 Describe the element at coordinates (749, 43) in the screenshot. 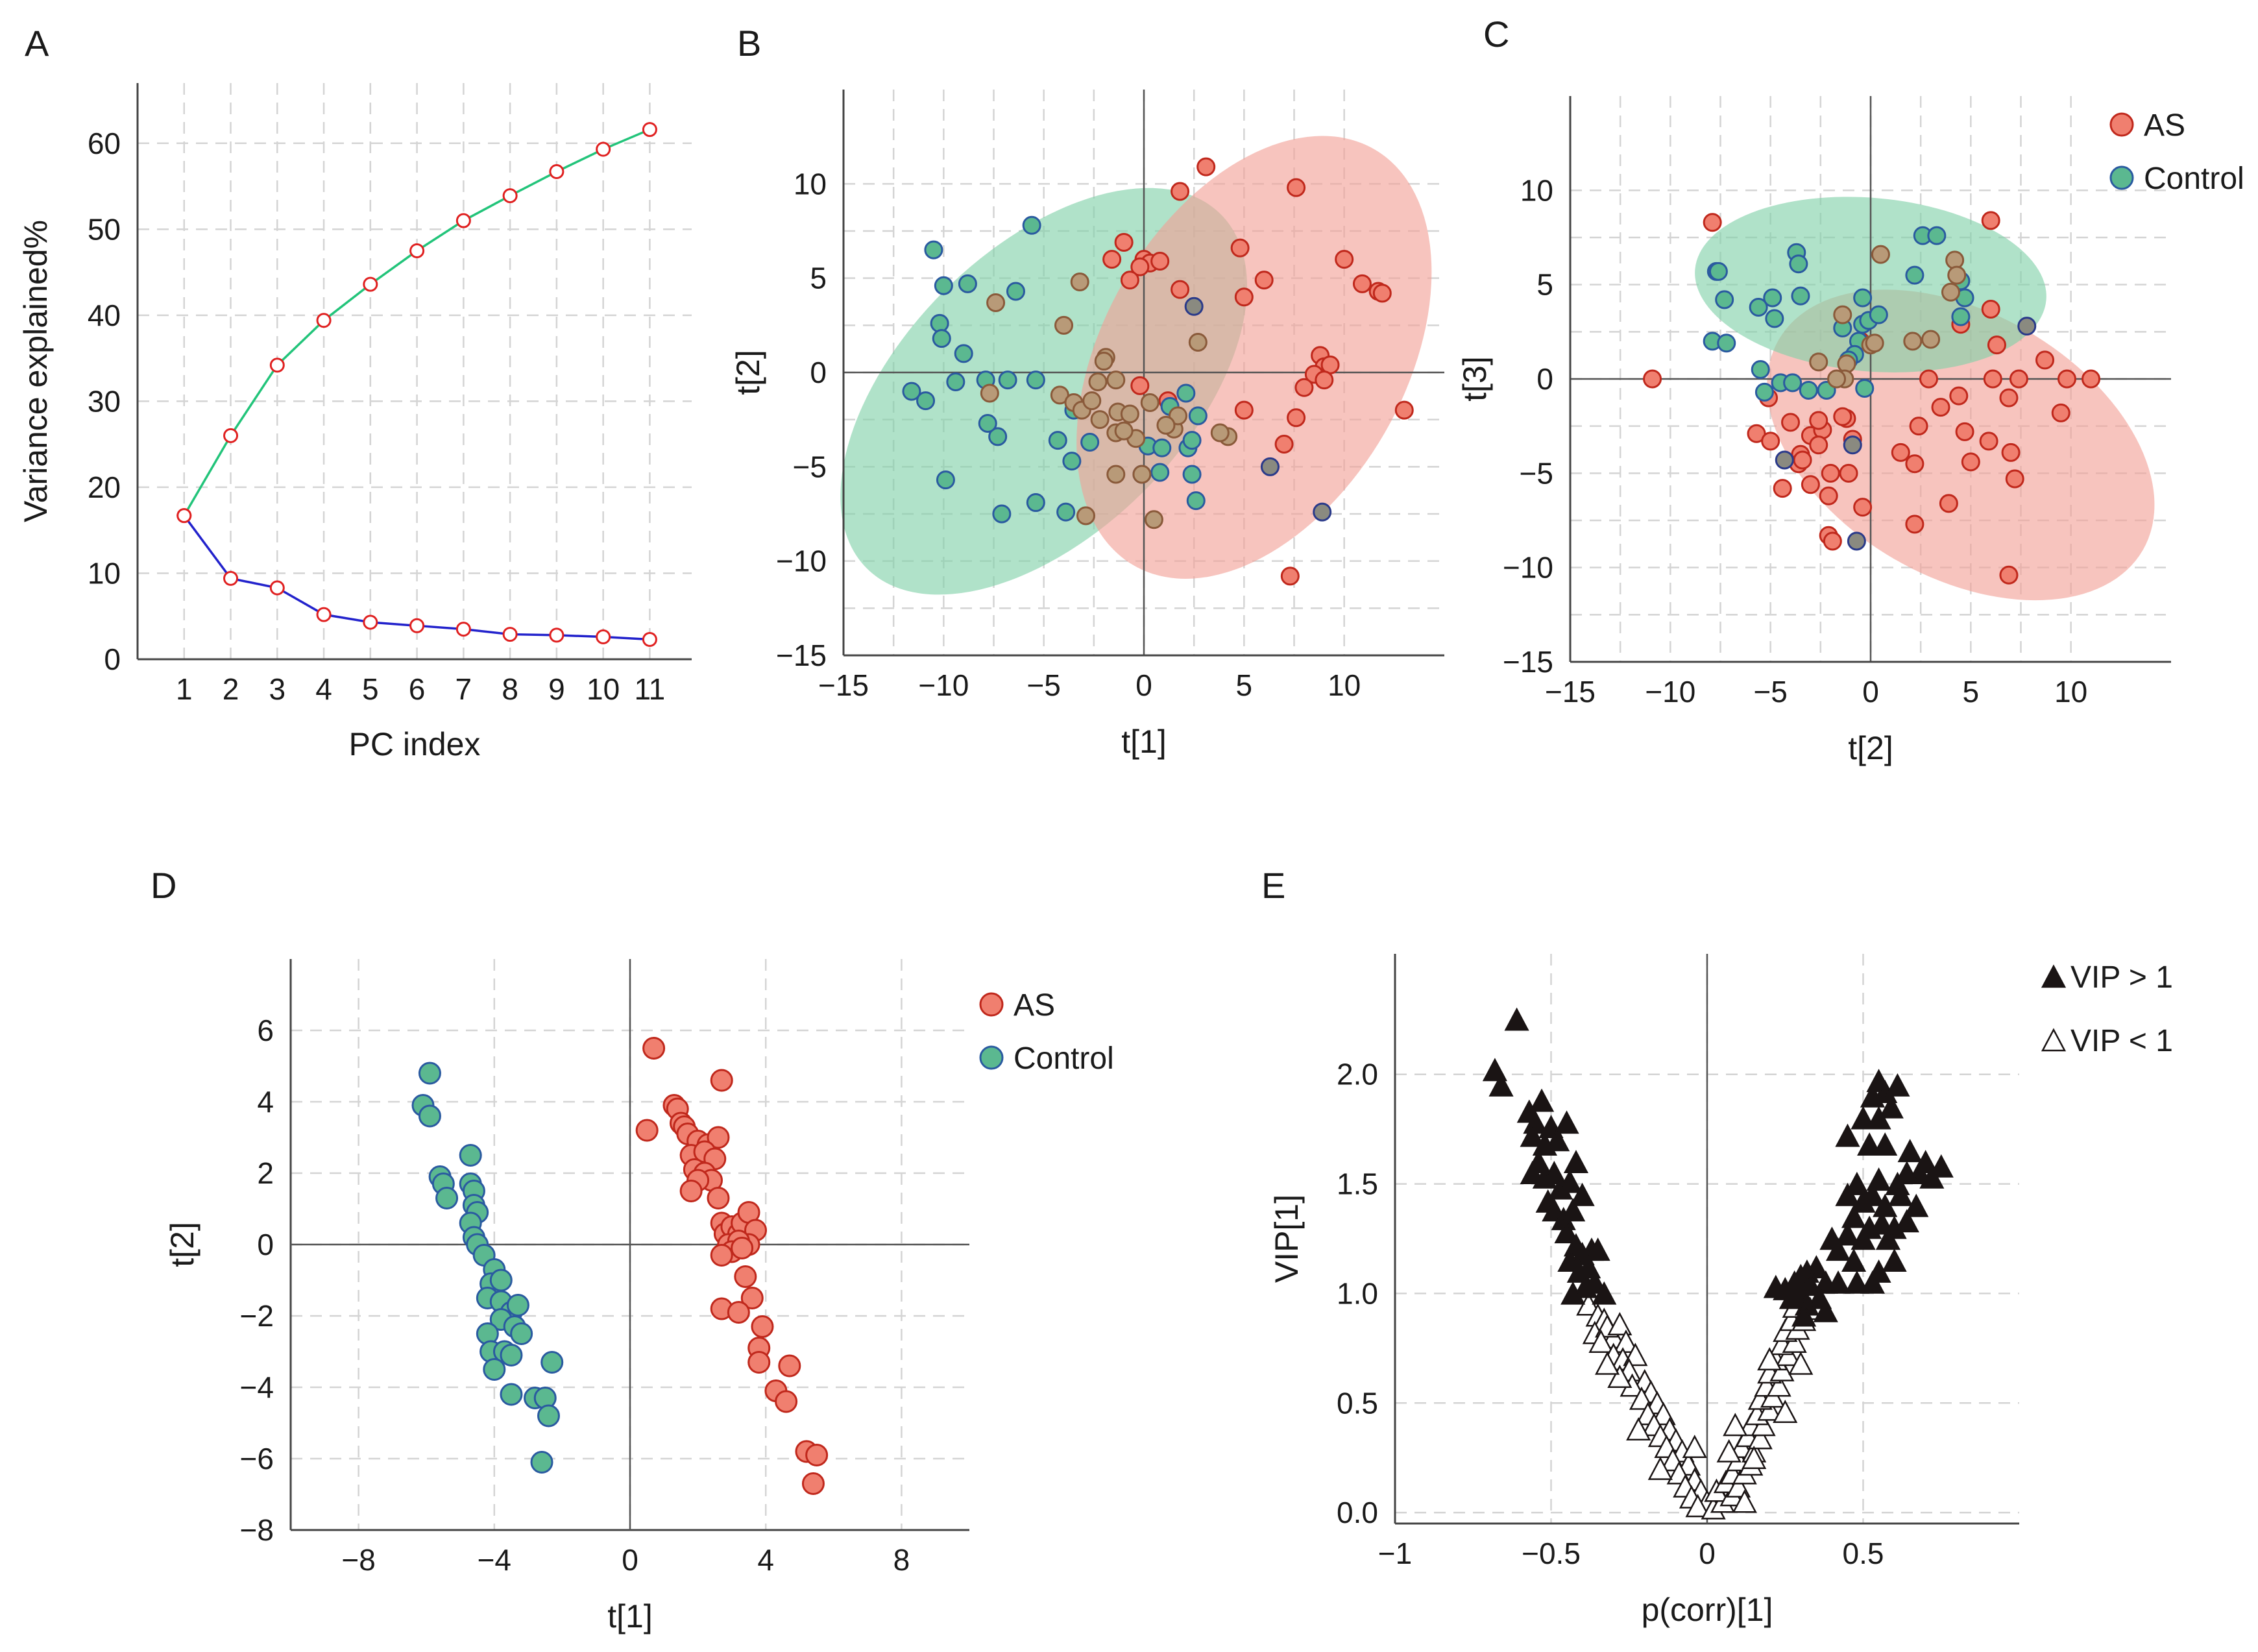

I see `panel-label-b: B` at that location.